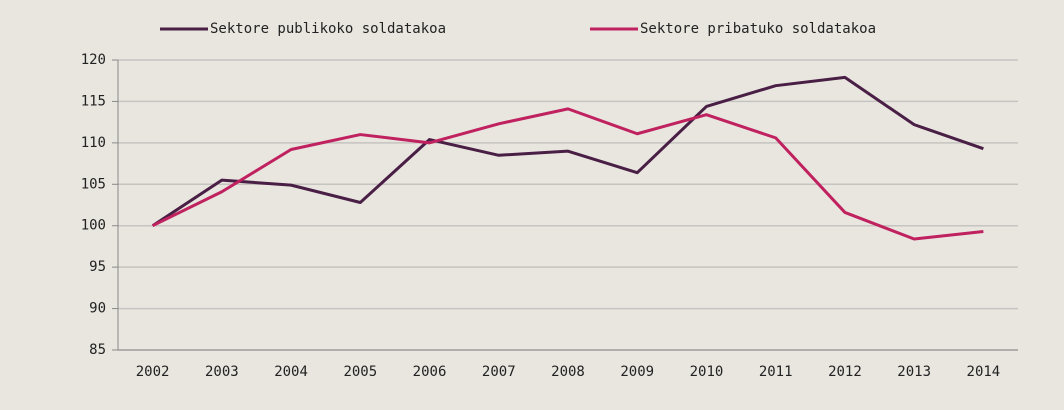  What do you see at coordinates (568, 372) in the screenshot?
I see `x-tick-label: 2008` at bounding box center [568, 372].